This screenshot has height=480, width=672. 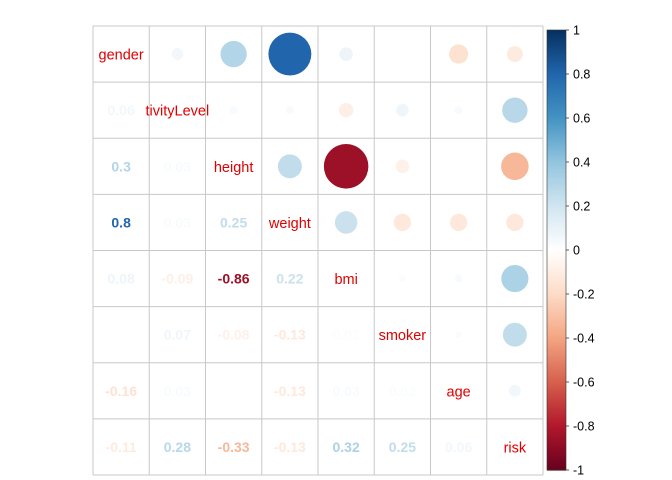 I want to click on corr-value-age-bmi: 0.03, so click(x=346, y=391).